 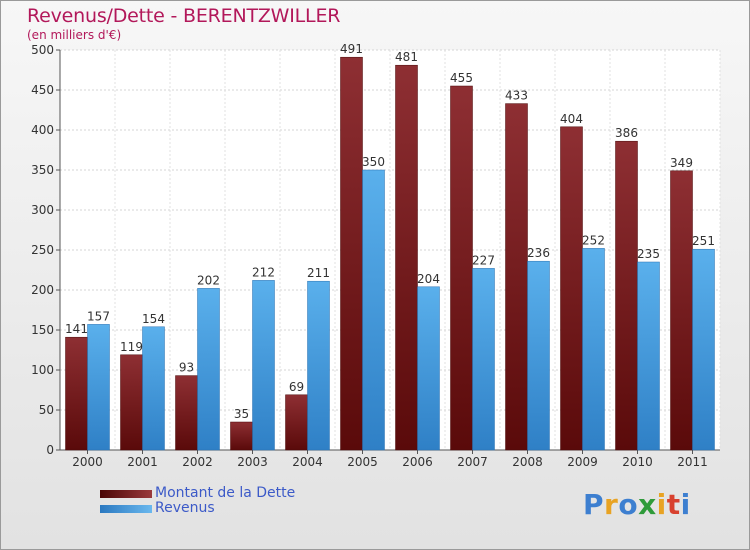 What do you see at coordinates (50, 450) in the screenshot?
I see `y-tick-label-0: 0` at bounding box center [50, 450].